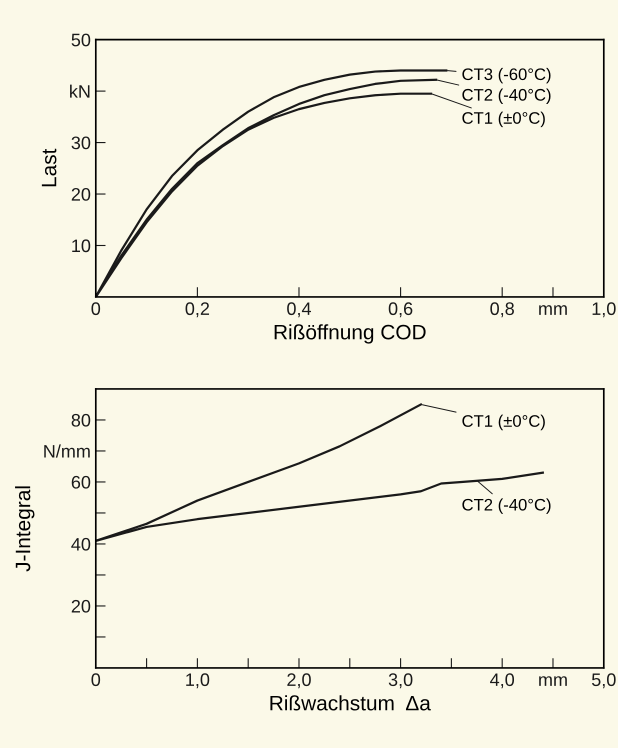 The image size is (618, 748). Describe the element at coordinates (299, 680) in the screenshot. I see `x-tick-label: 2,0` at that location.